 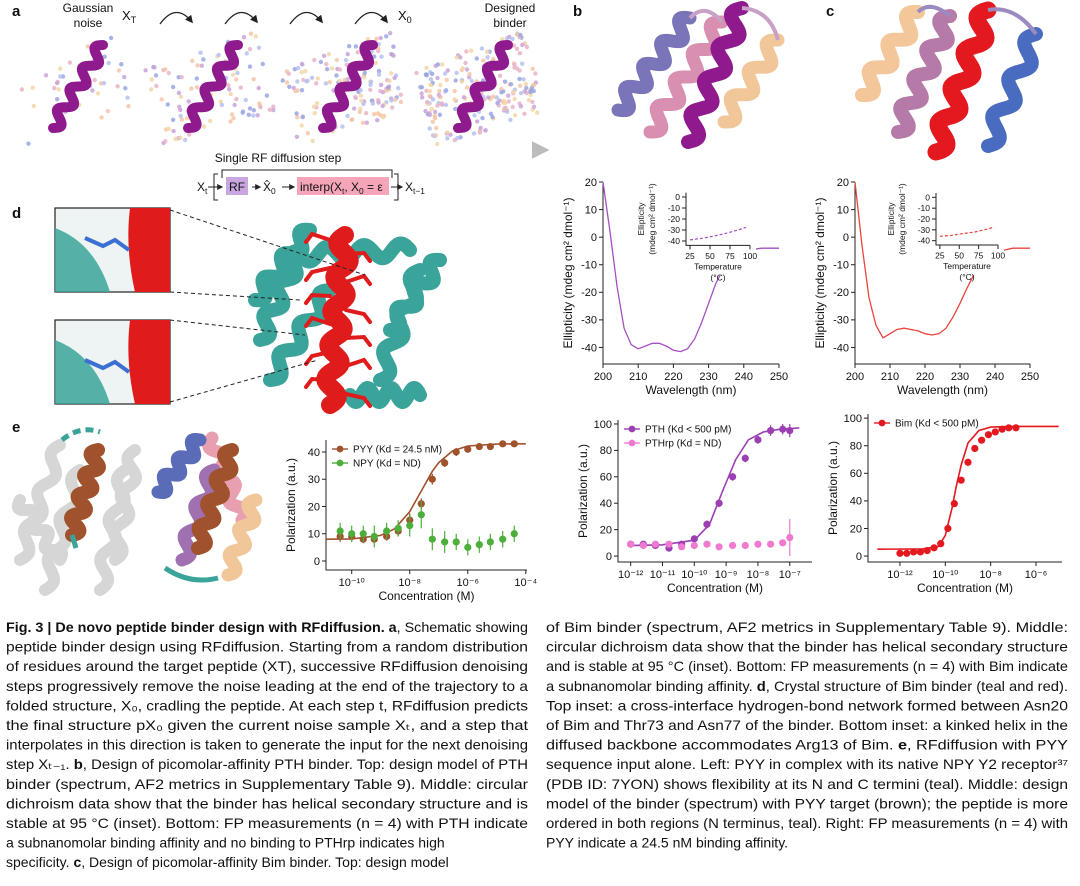 What do you see at coordinates (340, 449) in the screenshot?
I see `legend-marker` at bounding box center [340, 449].